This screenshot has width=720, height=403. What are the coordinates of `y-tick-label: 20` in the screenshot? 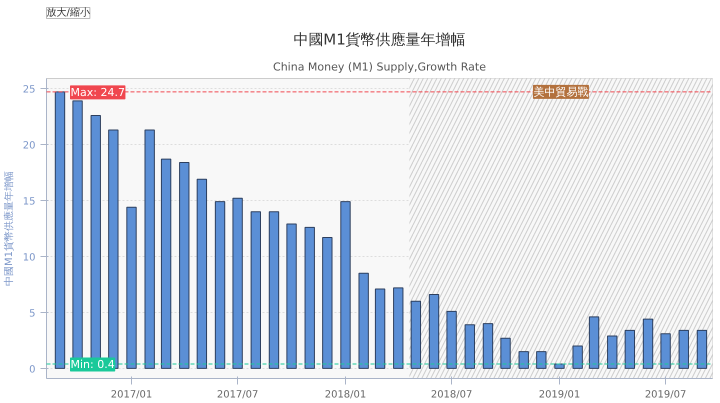 It's located at (29, 146).